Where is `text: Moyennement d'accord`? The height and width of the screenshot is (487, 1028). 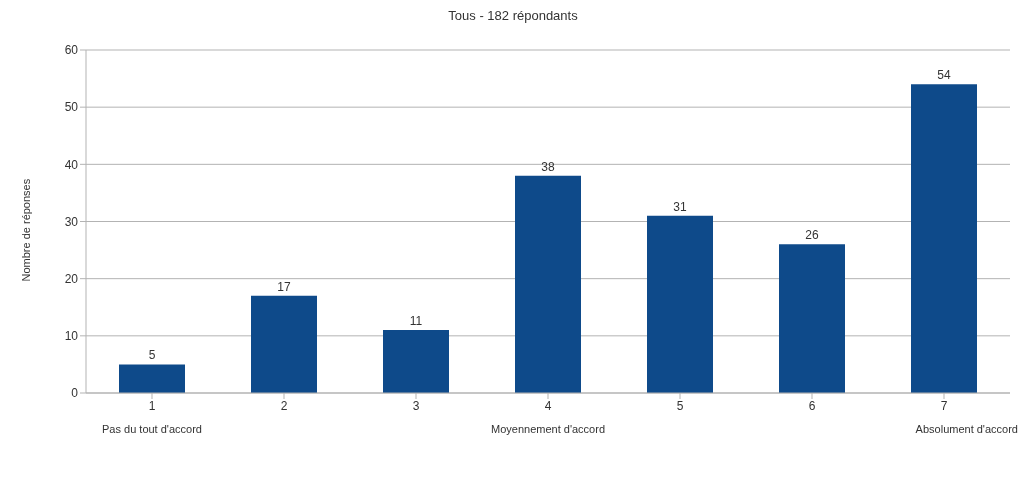 text: Moyennement d'accord is located at coordinates (548, 429).